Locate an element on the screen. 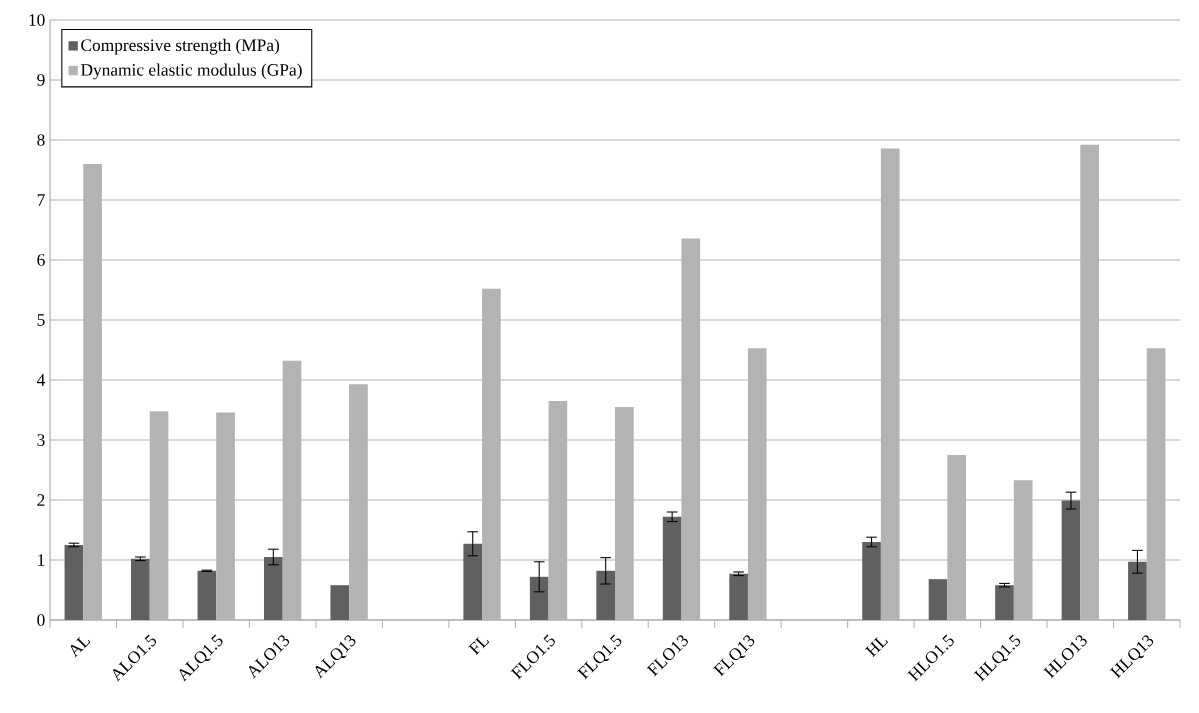  y-tick-label: 5 is located at coordinates (41, 320).